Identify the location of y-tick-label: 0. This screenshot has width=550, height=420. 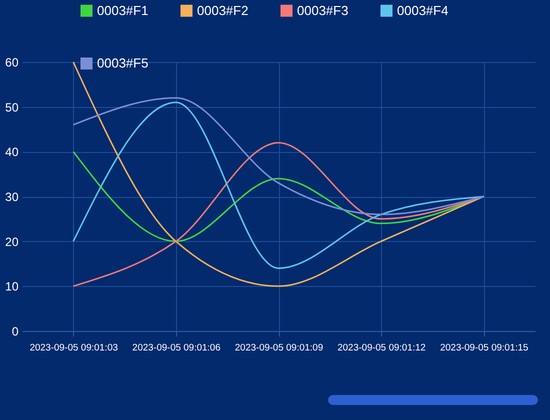
(15, 331).